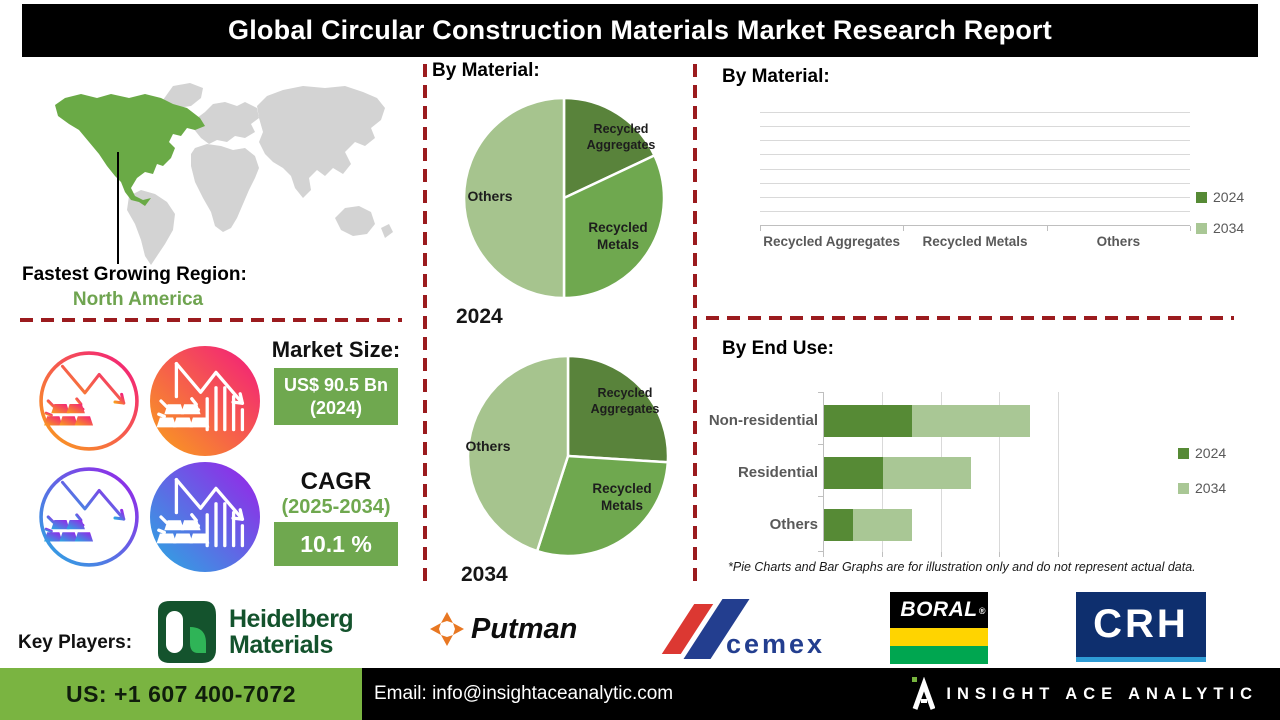 This screenshot has width=1280, height=720. I want to click on pie-section-title: By Material:, so click(486, 70).